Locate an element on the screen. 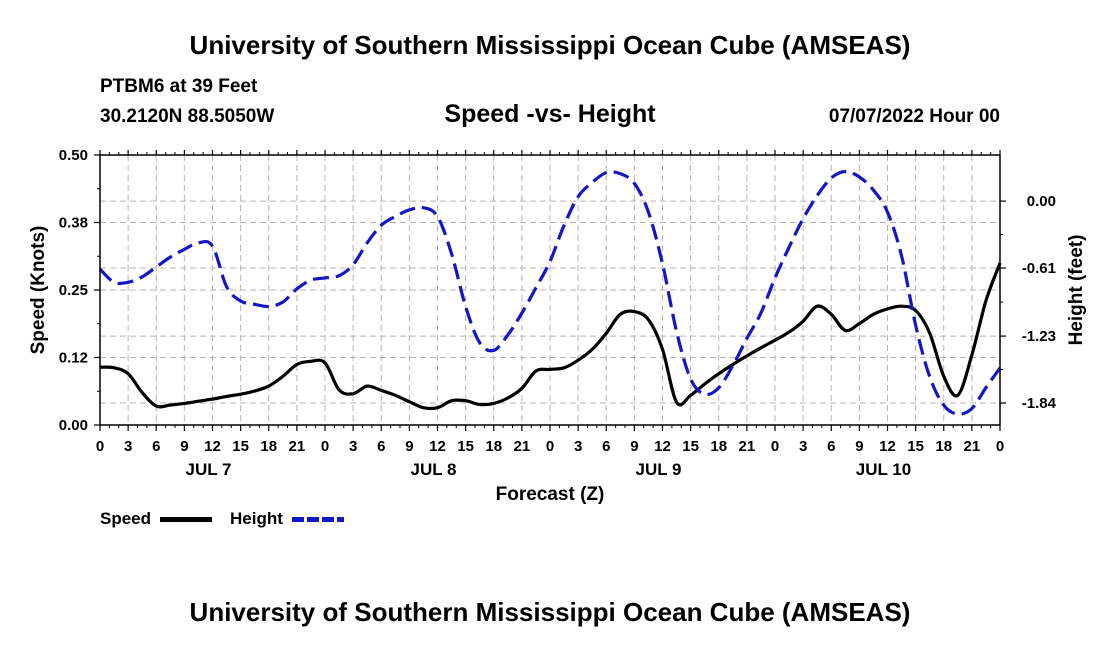  legend-height-label: Height is located at coordinates (256, 518).